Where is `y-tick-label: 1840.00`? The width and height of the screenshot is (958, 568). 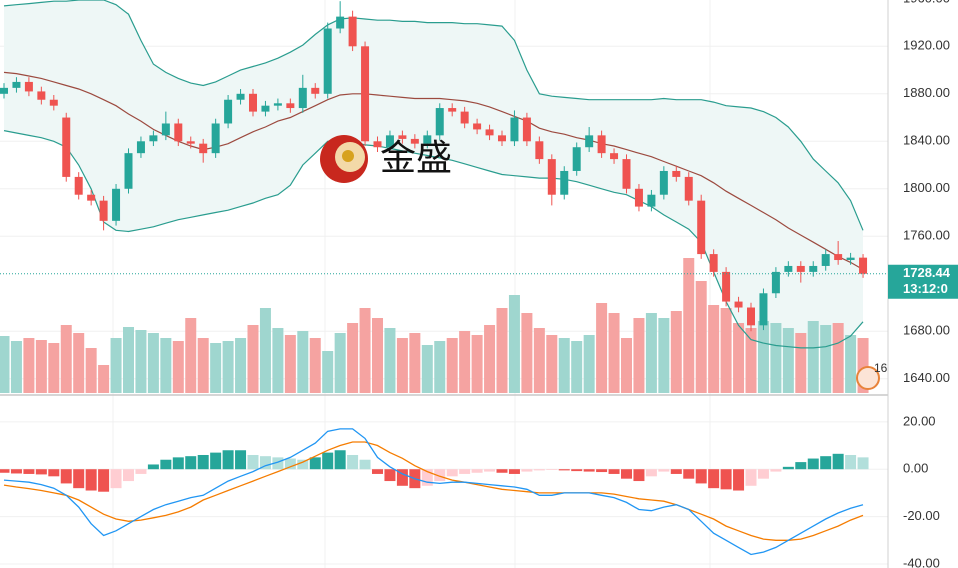 y-tick-label: 1840.00 is located at coordinates (926, 140).